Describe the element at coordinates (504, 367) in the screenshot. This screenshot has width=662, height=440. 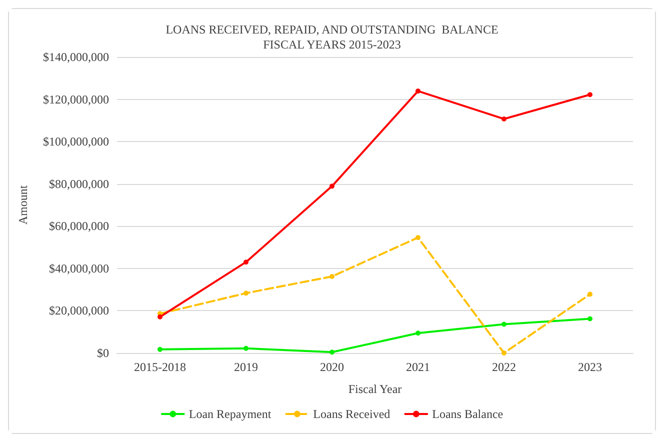
I see `x-tick-label: 2022` at that location.